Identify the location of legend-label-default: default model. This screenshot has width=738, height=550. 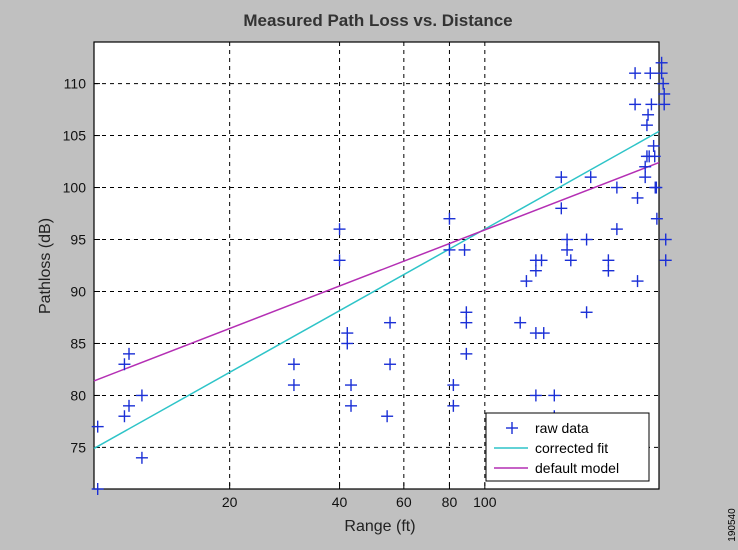
(577, 468).